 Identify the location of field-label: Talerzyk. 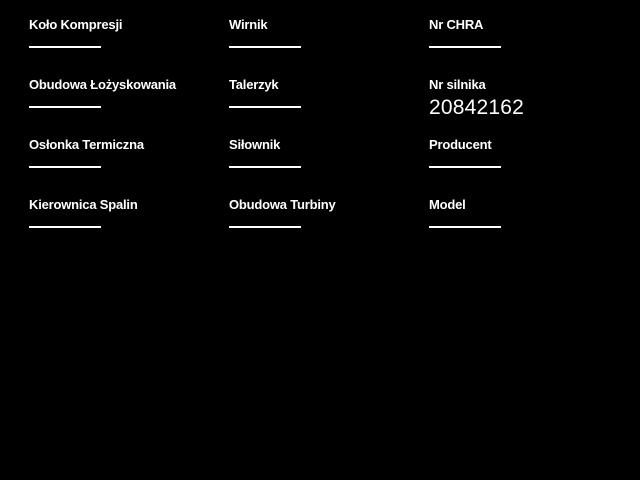
(254, 84).